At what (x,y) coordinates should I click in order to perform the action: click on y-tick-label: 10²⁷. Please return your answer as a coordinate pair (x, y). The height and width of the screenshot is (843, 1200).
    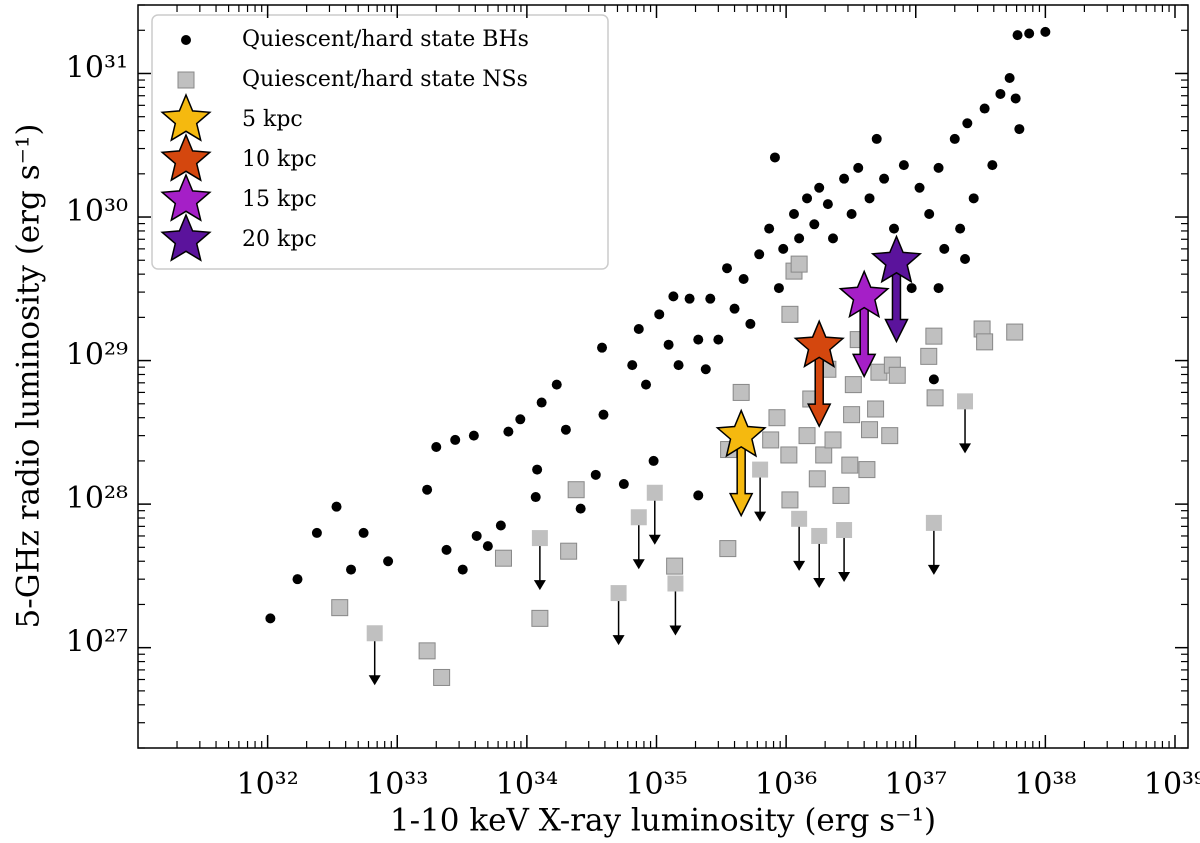
    Looking at the image, I should click on (97, 642).